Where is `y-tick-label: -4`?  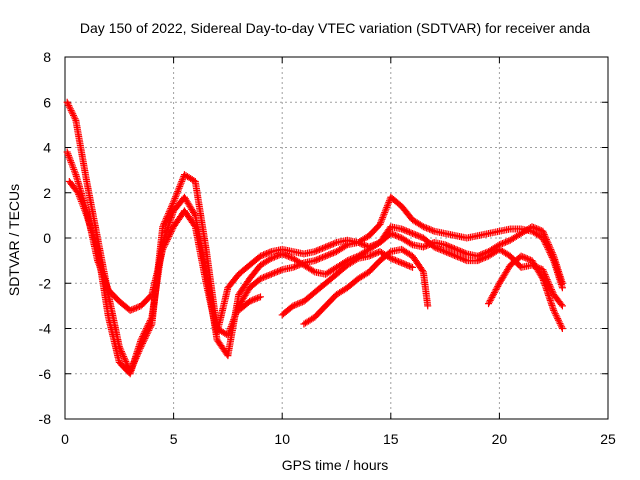 y-tick-label: -4 is located at coordinates (45, 329).